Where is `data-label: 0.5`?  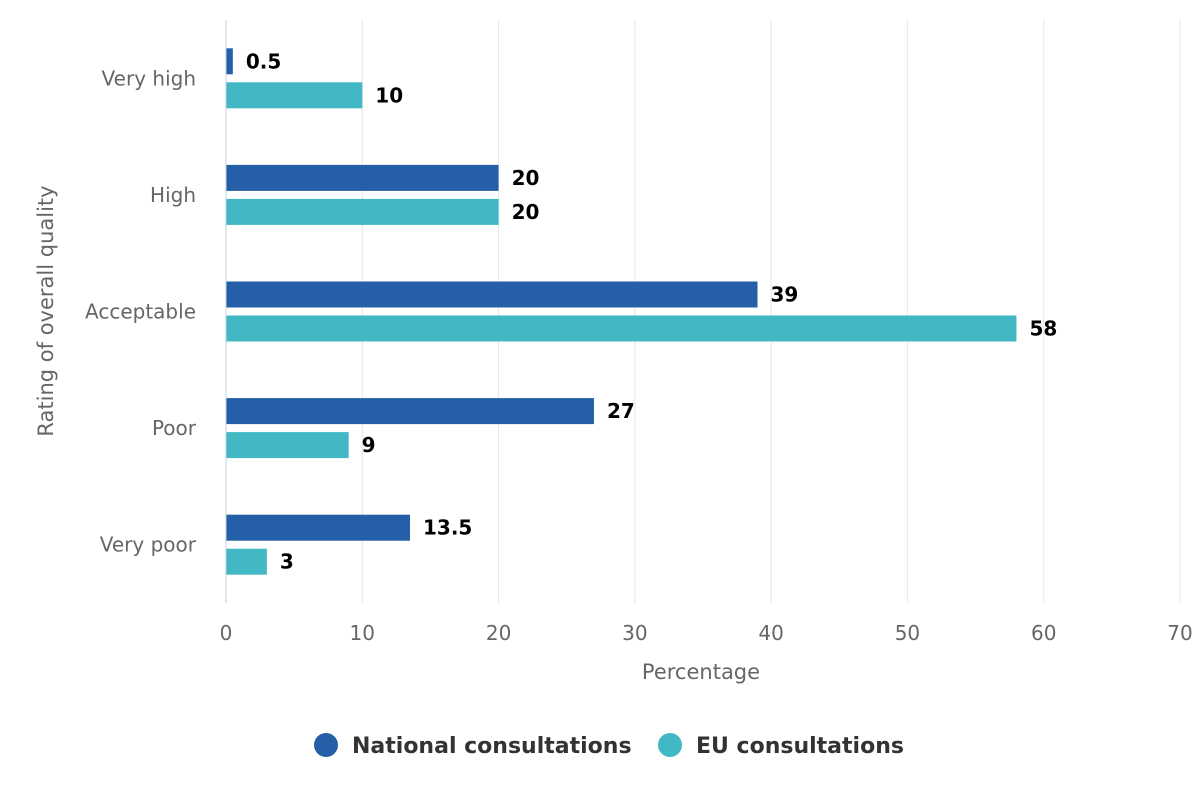 data-label: 0.5 is located at coordinates (263, 61).